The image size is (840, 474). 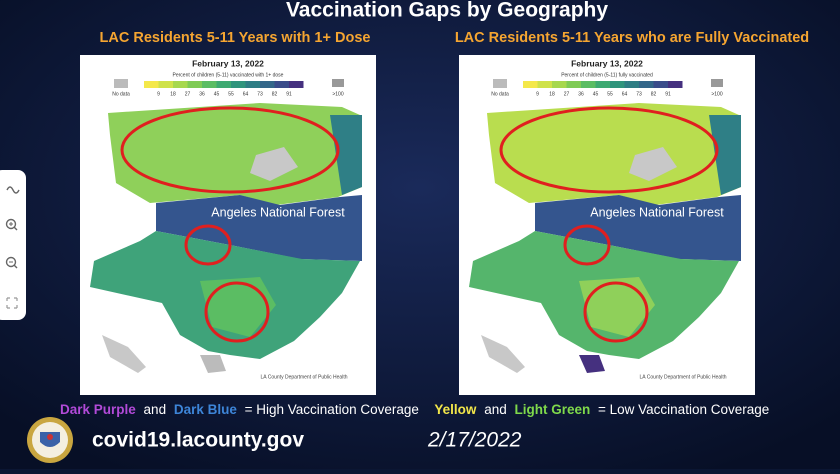 What do you see at coordinates (455, 409) in the screenshot?
I see `legend-yellow: Yellow` at bounding box center [455, 409].